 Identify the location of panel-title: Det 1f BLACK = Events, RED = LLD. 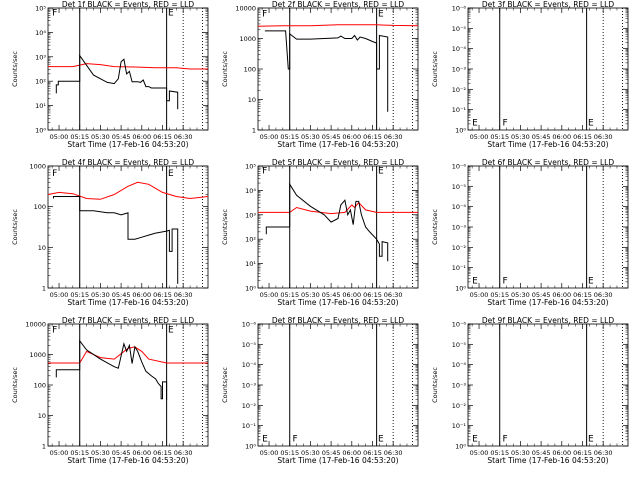
(128, 4).